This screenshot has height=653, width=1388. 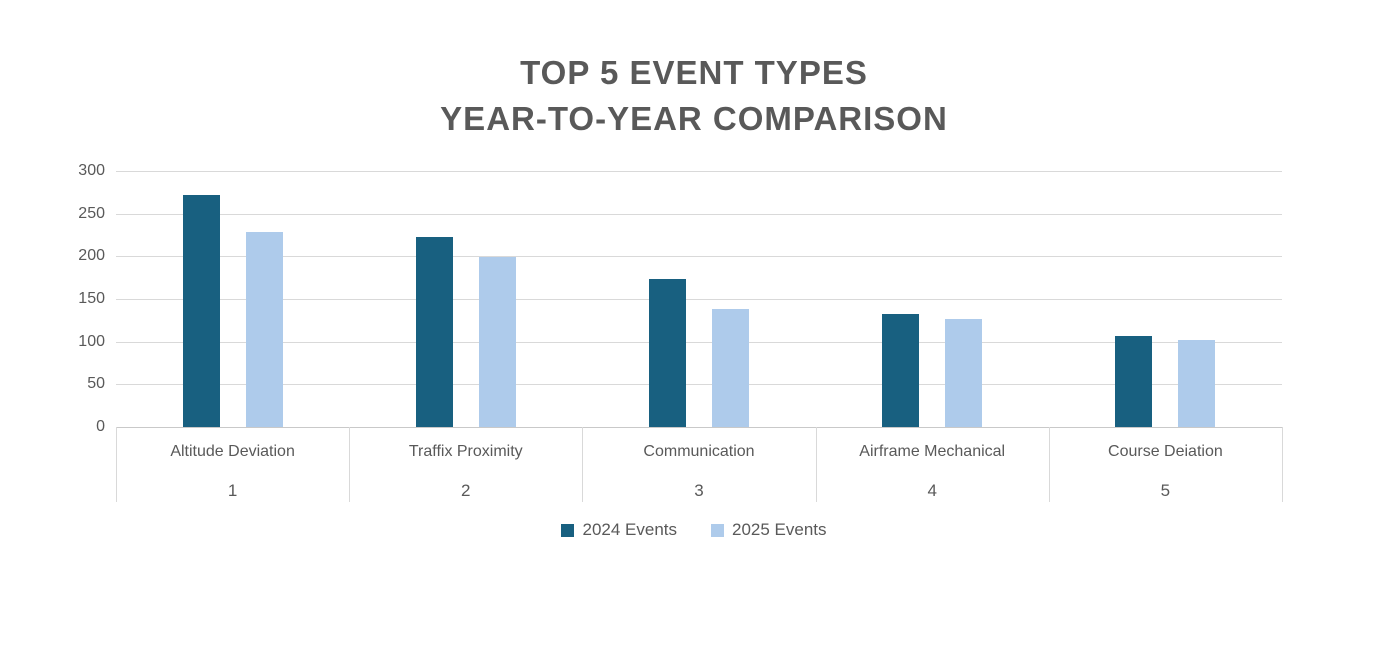 I want to click on bar-2025-events-course-deiation, so click(x=1197, y=383).